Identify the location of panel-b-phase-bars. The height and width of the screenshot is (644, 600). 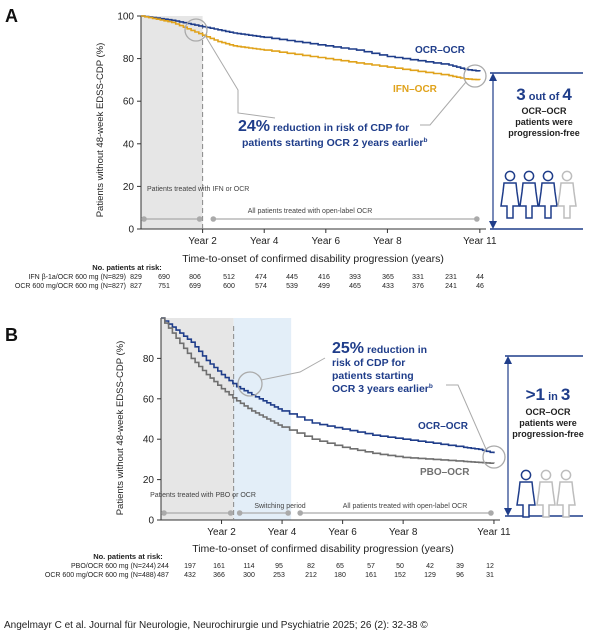
(327, 513).